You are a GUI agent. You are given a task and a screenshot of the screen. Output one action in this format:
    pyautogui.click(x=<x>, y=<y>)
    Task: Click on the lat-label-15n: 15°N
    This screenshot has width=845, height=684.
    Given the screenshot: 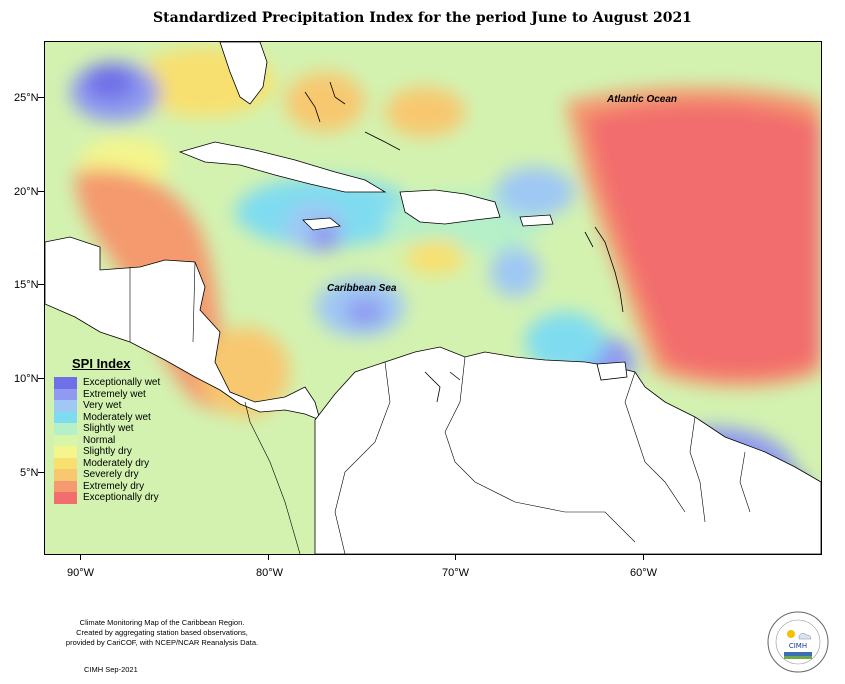 What is the action you would take?
    pyautogui.click(x=26, y=285)
    